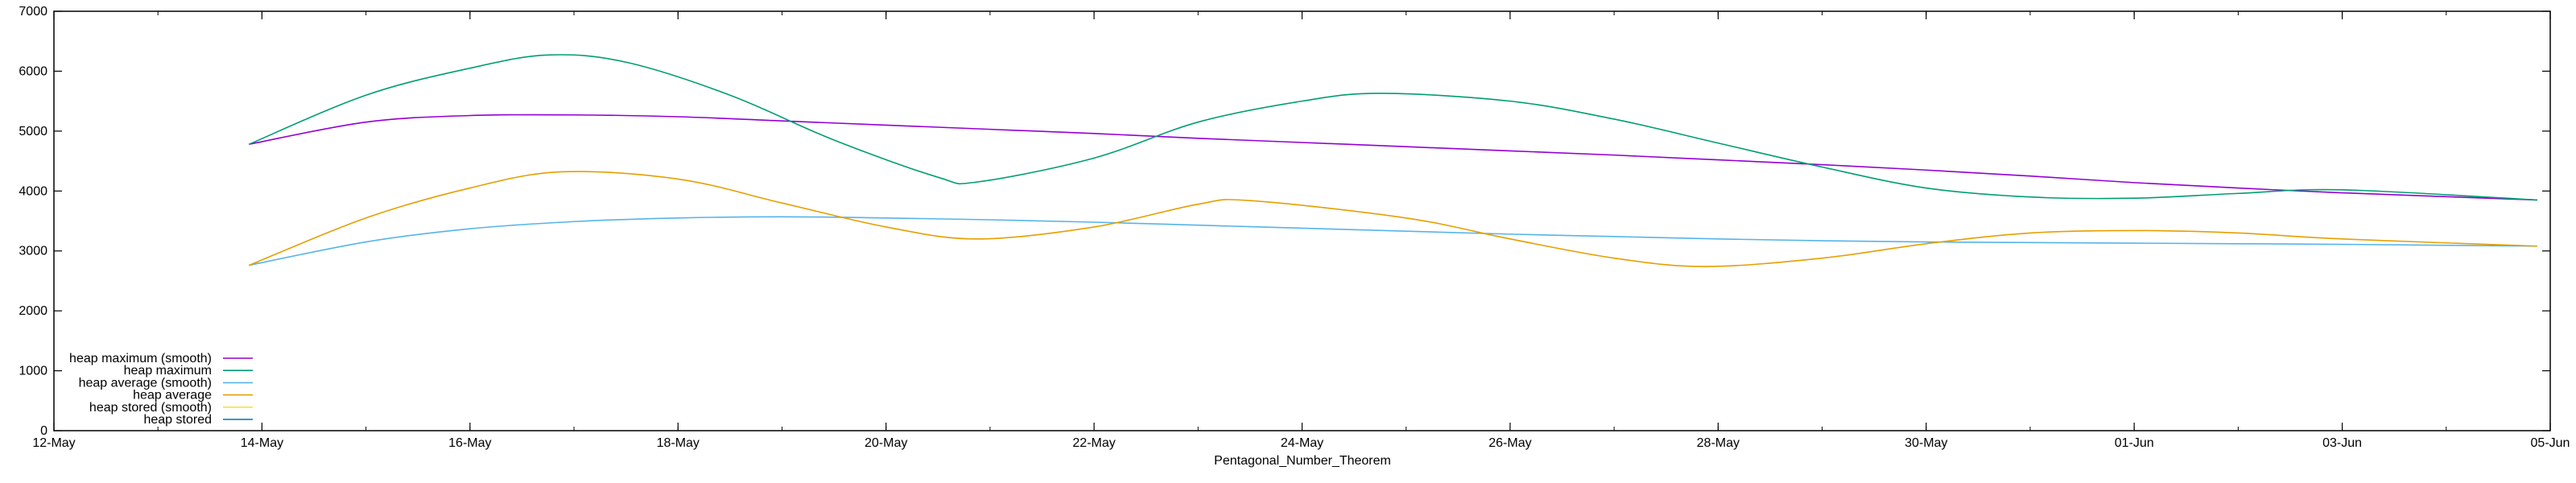 Image resolution: width=2576 pixels, height=483 pixels. Describe the element at coordinates (1302, 461) in the screenshot. I see `x-axis-title: Pentagonal_Number_Theorem` at that location.